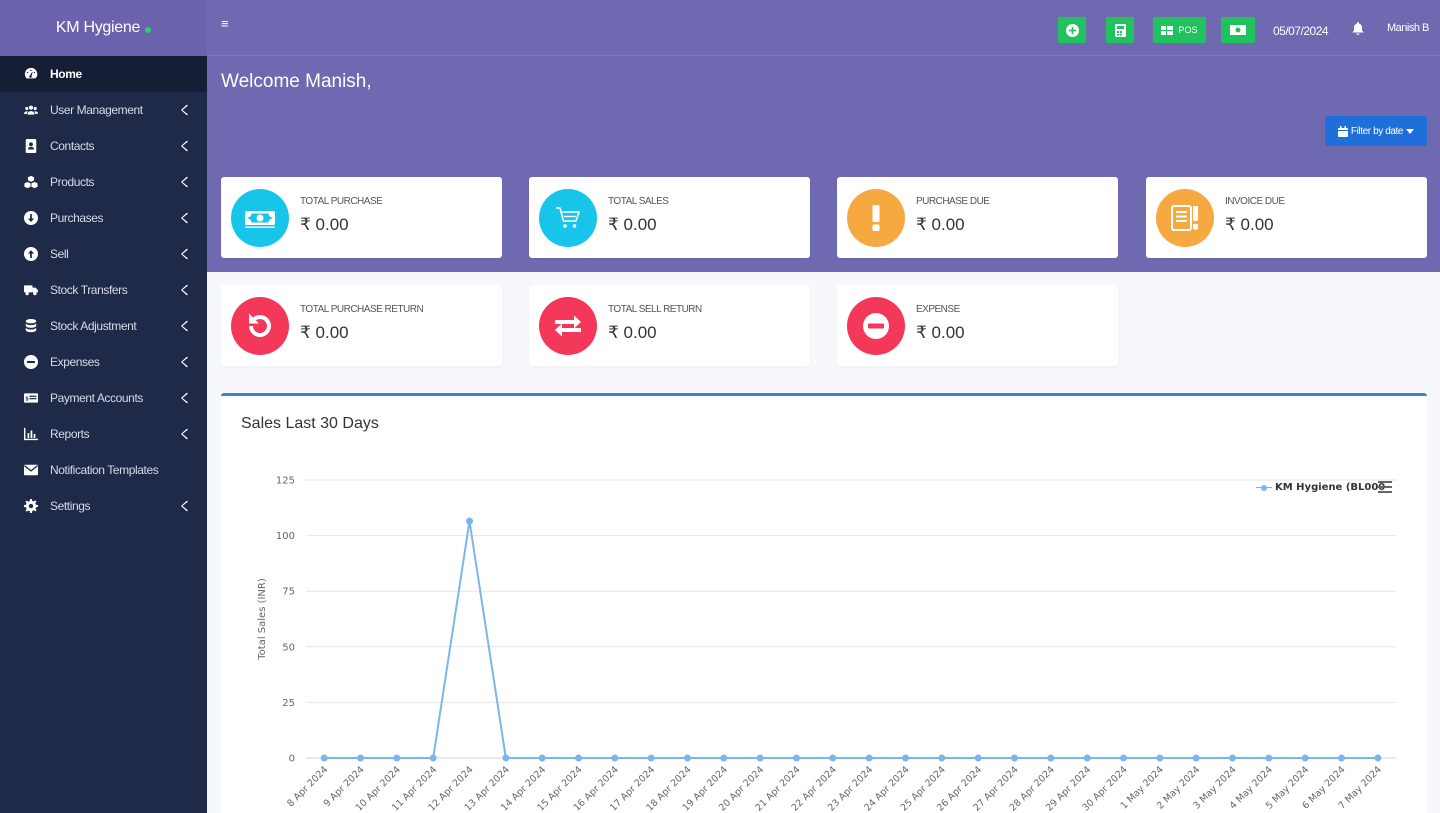 The image size is (1440, 813). Describe the element at coordinates (31, 398) in the screenshot. I see `money-check-icon: $` at that location.